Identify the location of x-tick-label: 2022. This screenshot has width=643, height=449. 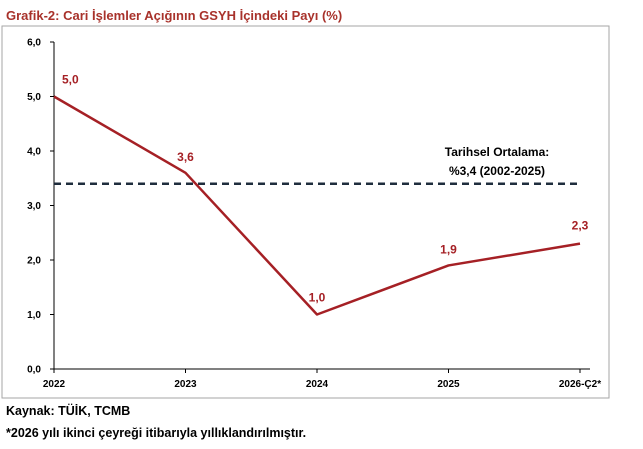
(54, 384).